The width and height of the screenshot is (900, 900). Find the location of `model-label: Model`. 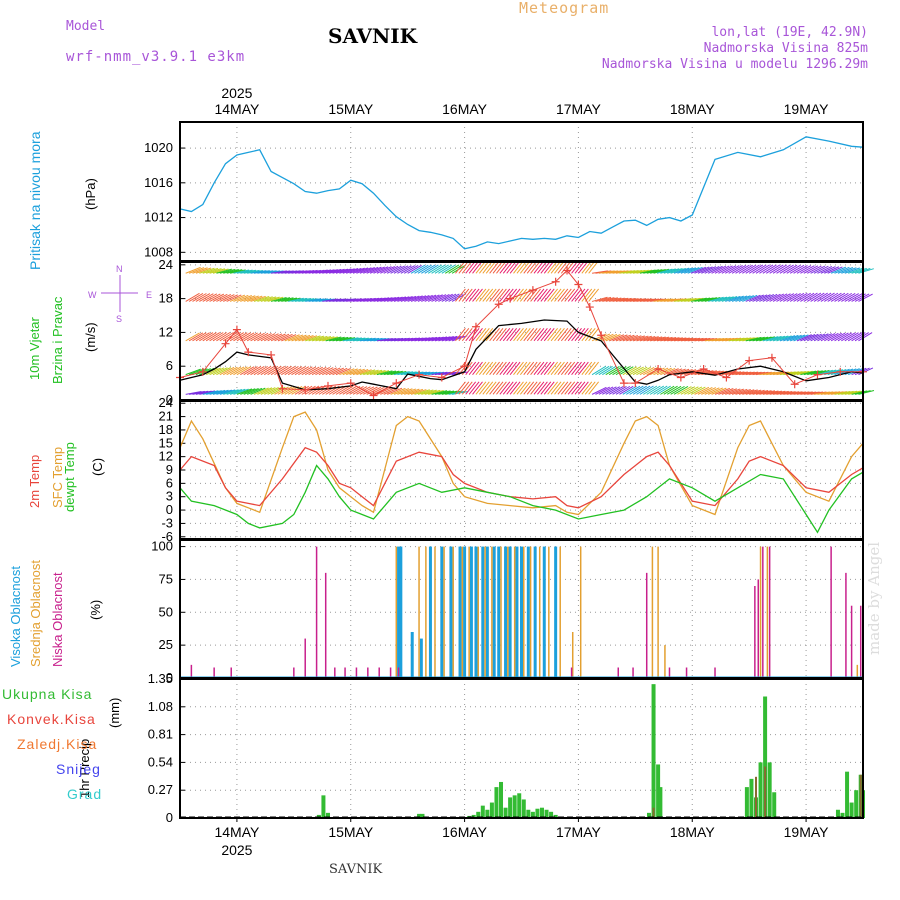

model-label: Model is located at coordinates (86, 26).